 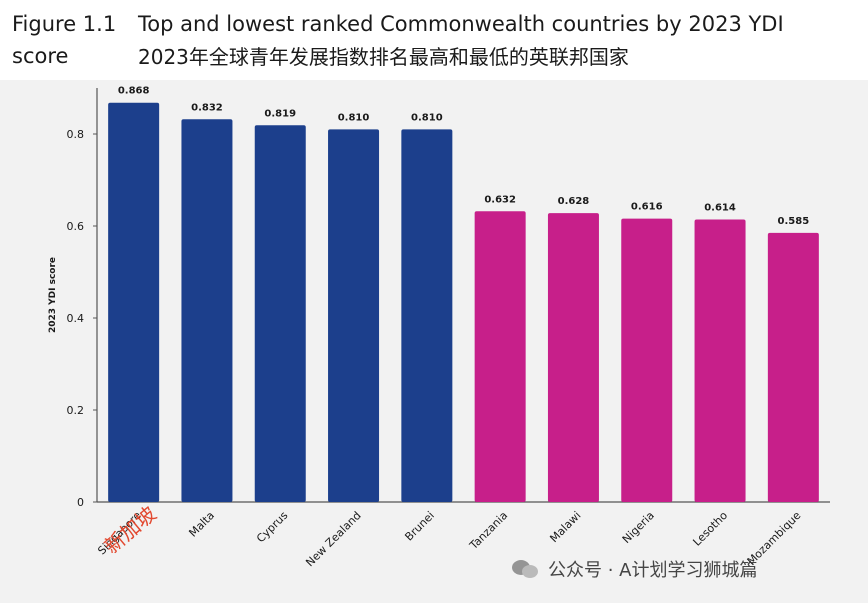 What do you see at coordinates (427, 315) in the screenshot?
I see `bar-brunei` at bounding box center [427, 315].